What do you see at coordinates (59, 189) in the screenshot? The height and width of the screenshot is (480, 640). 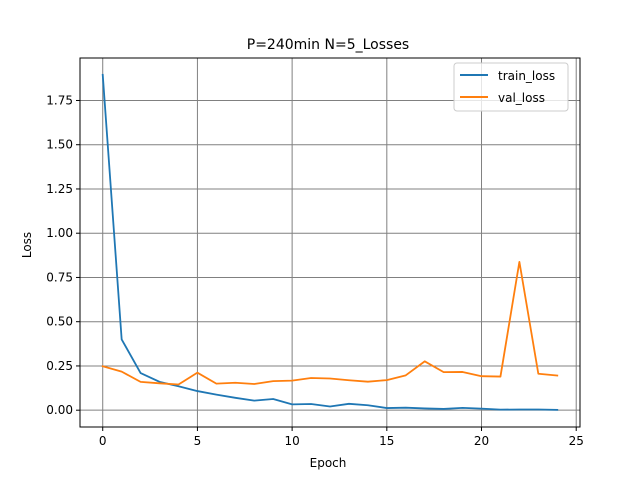 I see `y-tick-label: 1.25` at bounding box center [59, 189].